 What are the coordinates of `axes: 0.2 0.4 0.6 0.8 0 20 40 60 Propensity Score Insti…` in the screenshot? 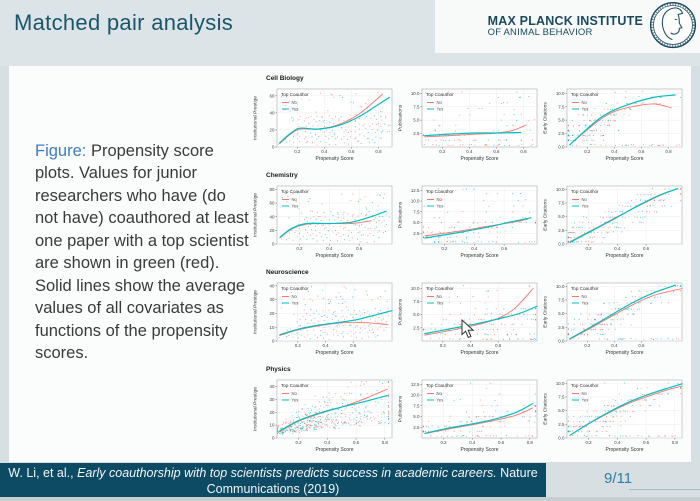 It's located at (322, 125).